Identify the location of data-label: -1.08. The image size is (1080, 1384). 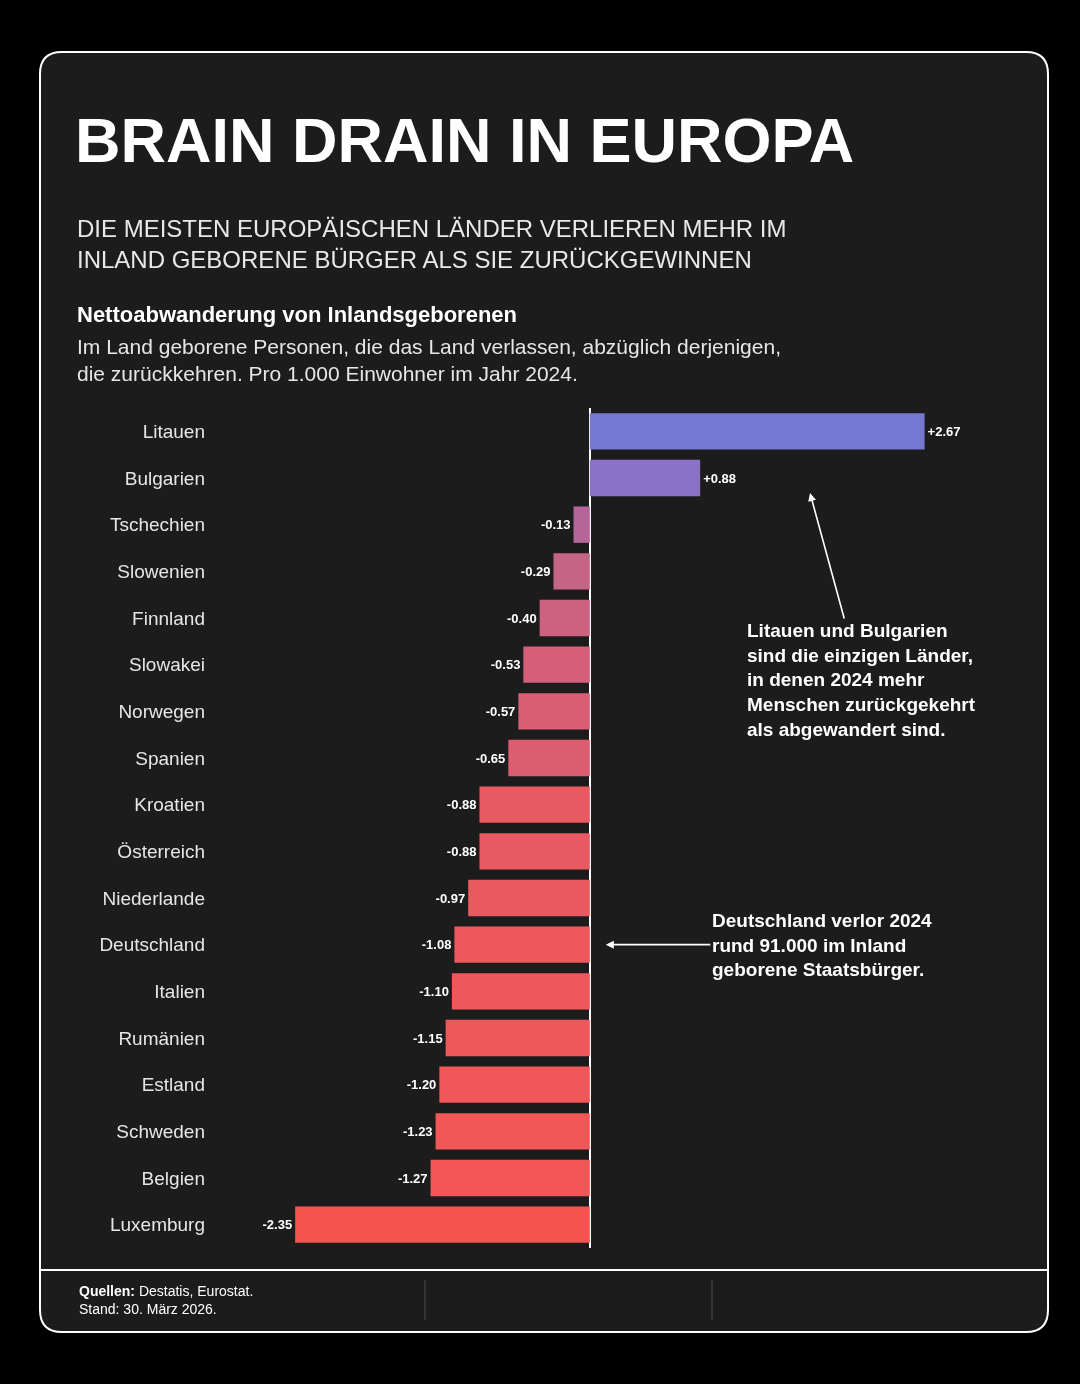
(436, 945).